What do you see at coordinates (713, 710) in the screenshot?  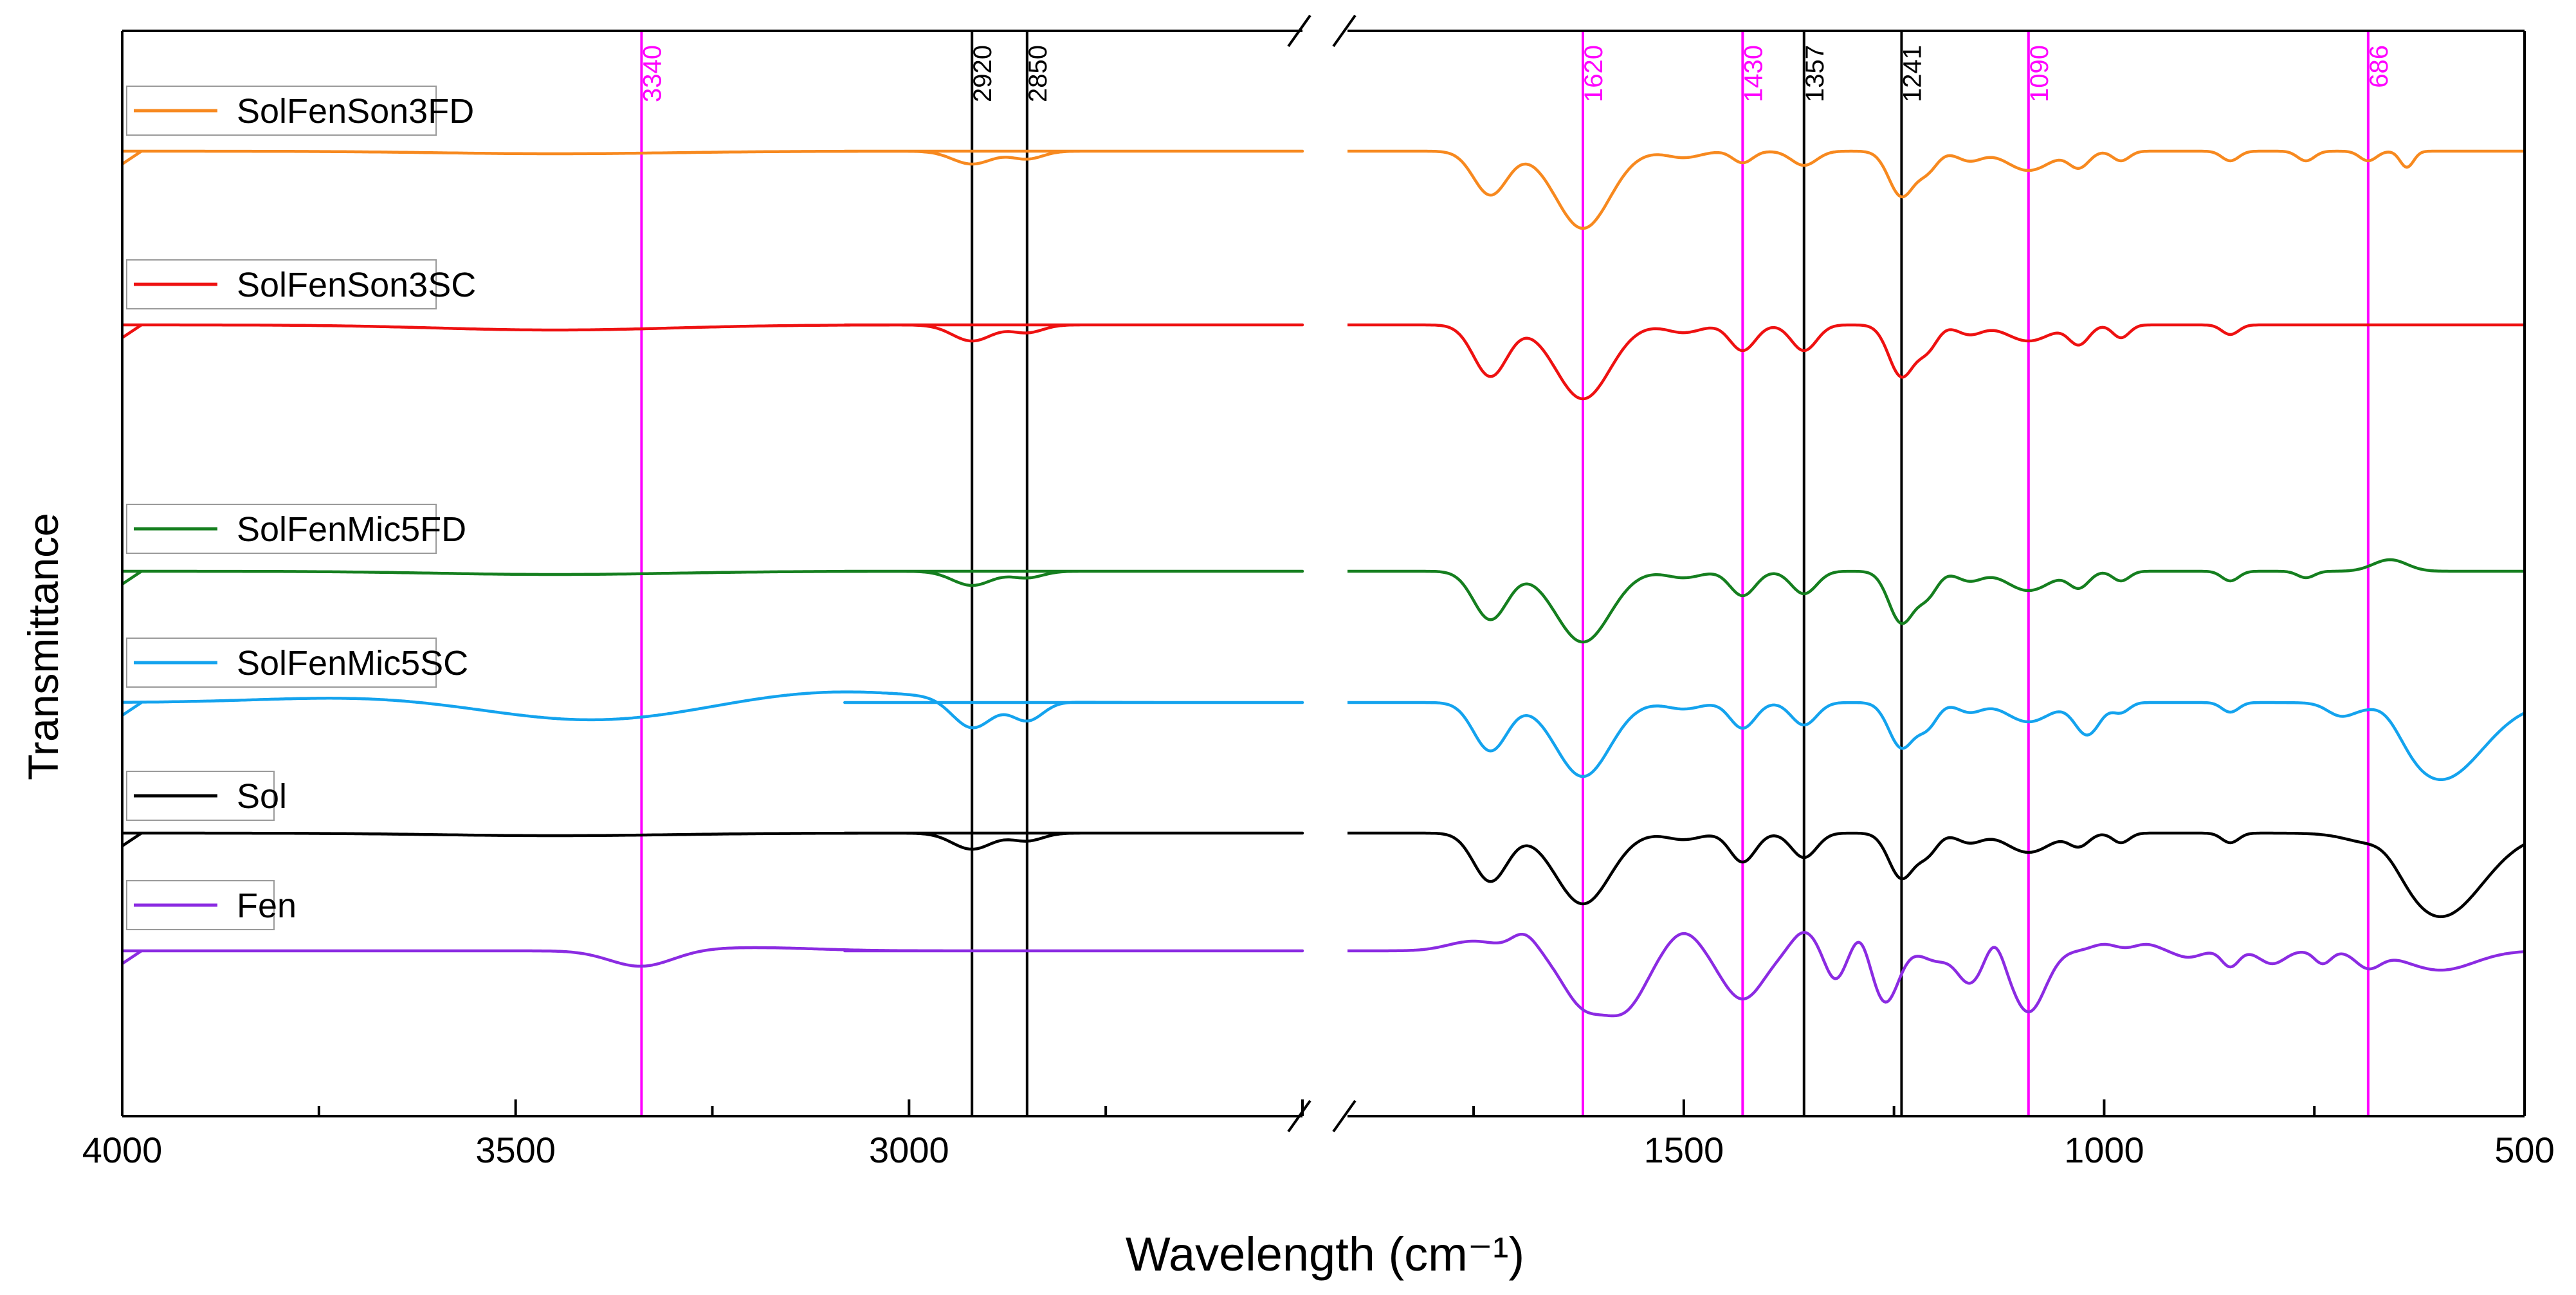 I see `series-line-SolFenMic5SC-left` at bounding box center [713, 710].